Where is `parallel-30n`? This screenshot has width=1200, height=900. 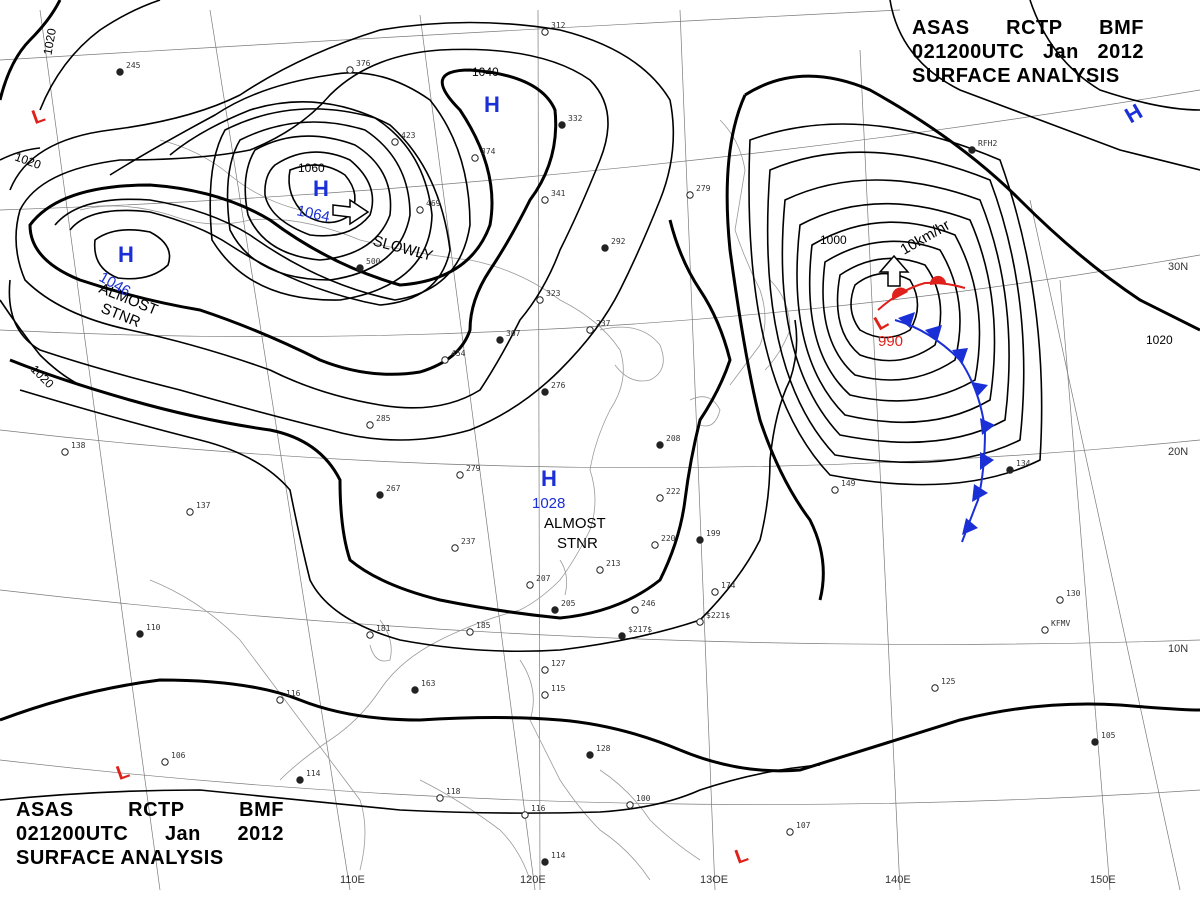
parallel-30n is located at coordinates (600, 296).